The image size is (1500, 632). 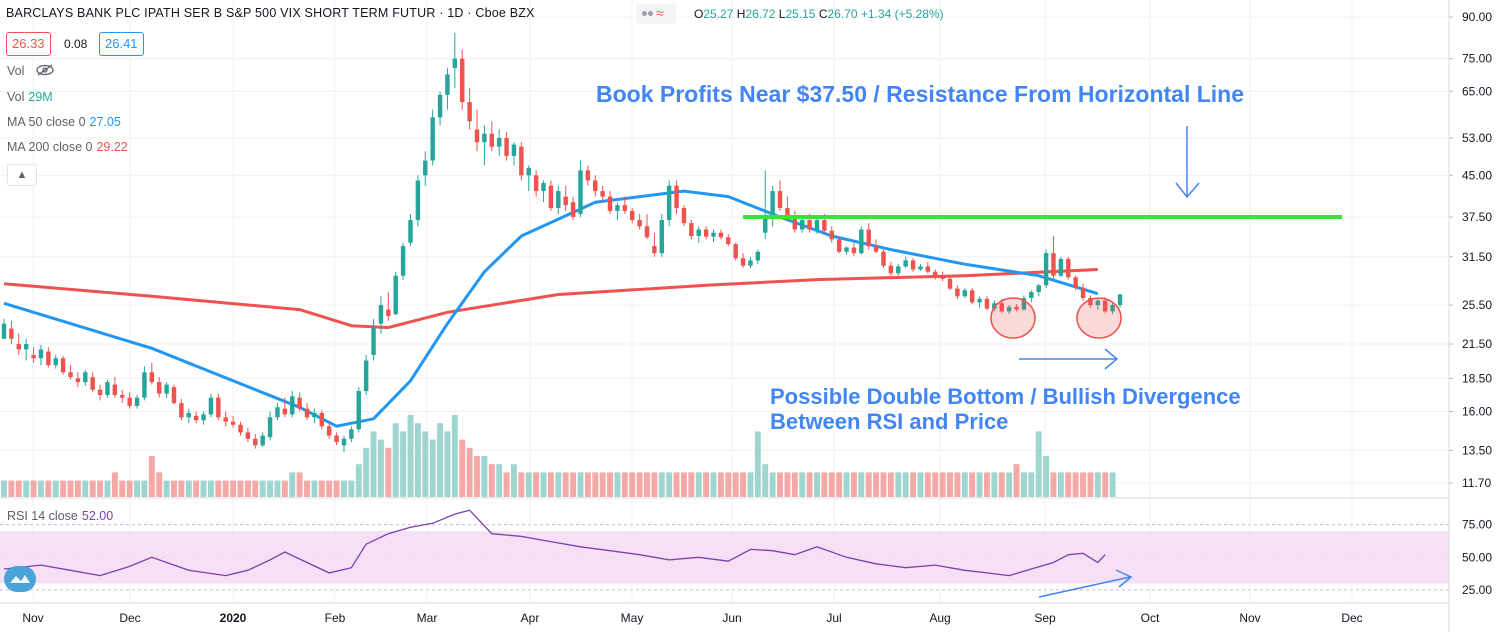 What do you see at coordinates (1477, 590) in the screenshot?
I see `rsi-tick-label: 25.00` at bounding box center [1477, 590].